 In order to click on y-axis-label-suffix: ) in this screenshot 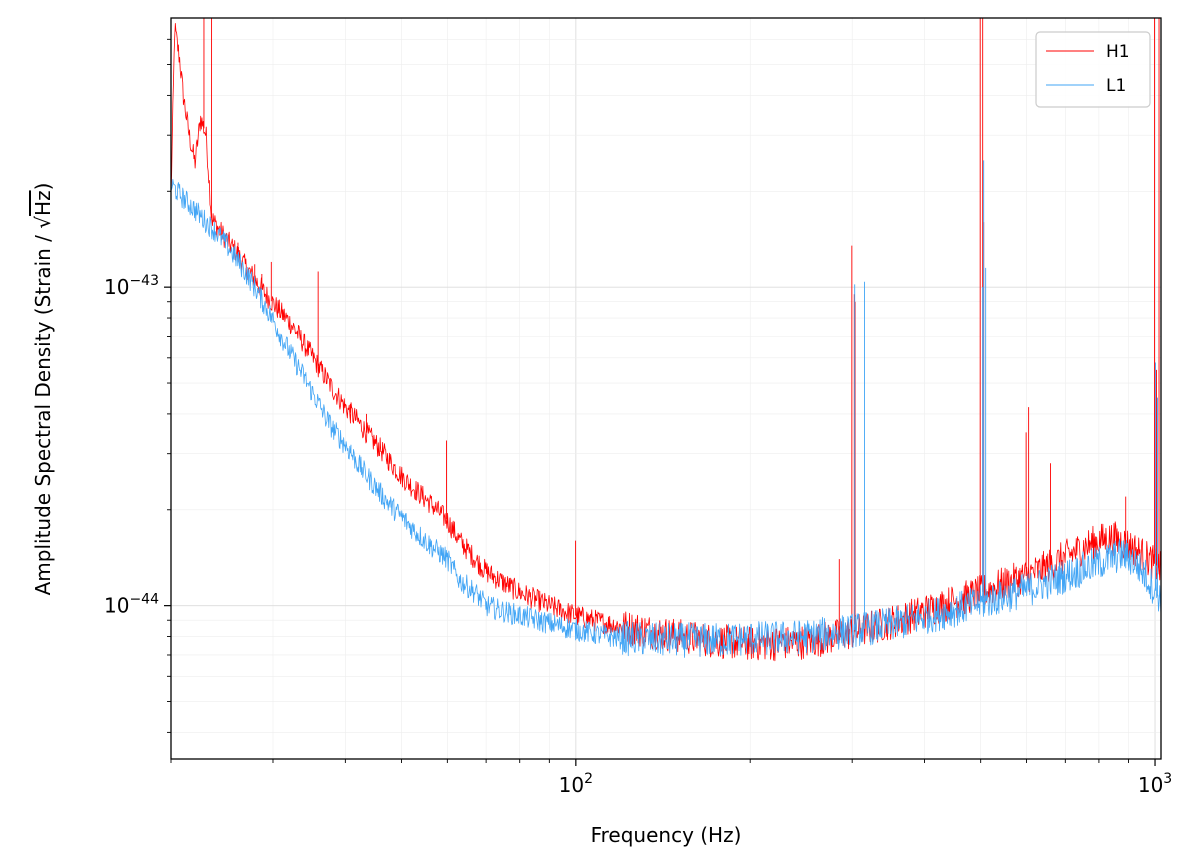, I will do `click(43, 187)`.